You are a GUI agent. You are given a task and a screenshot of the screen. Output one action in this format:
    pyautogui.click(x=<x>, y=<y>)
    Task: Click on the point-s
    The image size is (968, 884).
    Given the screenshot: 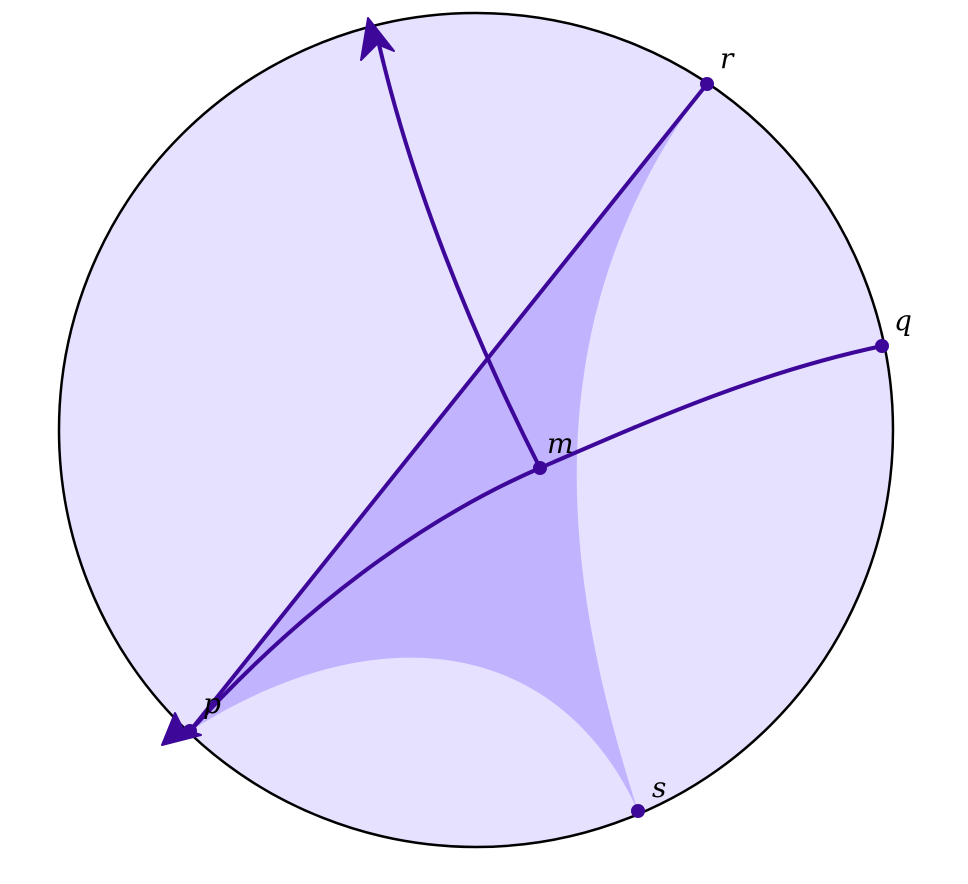 What is the action you would take?
    pyautogui.click(x=638, y=811)
    